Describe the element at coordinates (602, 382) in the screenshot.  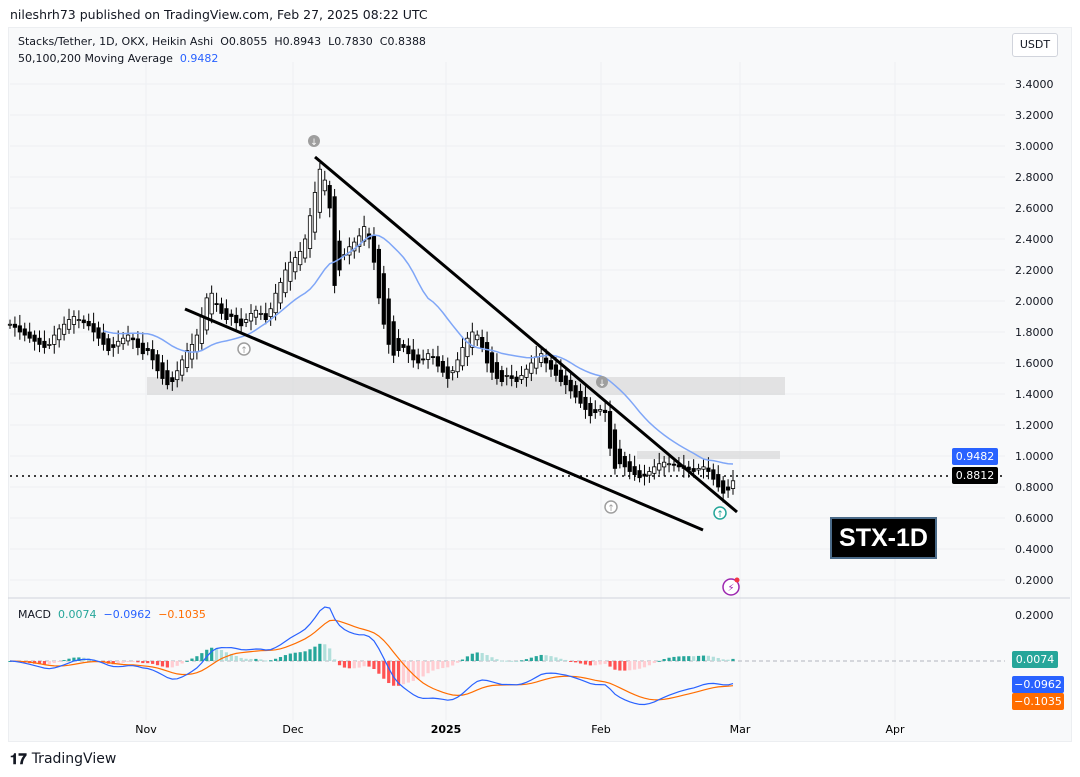
I see `arrow-down-icon: ↓` at that location.